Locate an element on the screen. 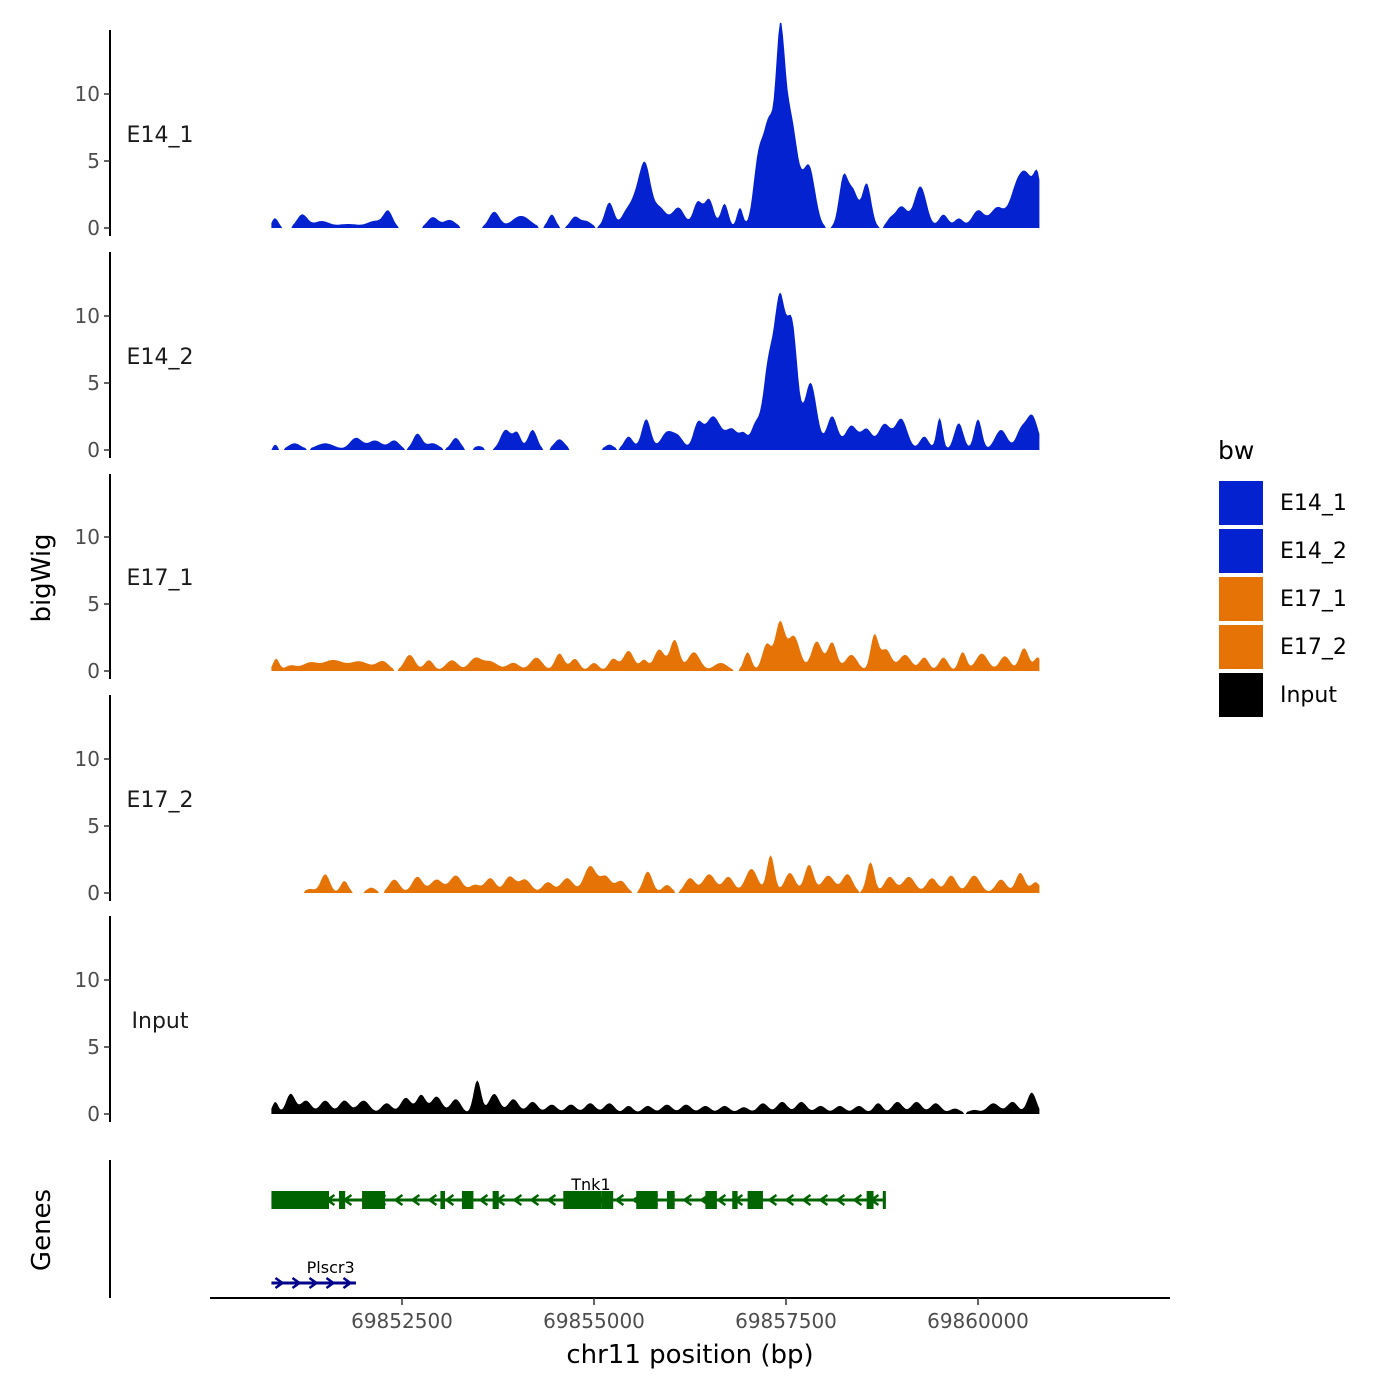 This screenshot has height=1400, width=1400. x-tick-label: 69852500 is located at coordinates (402, 1321).